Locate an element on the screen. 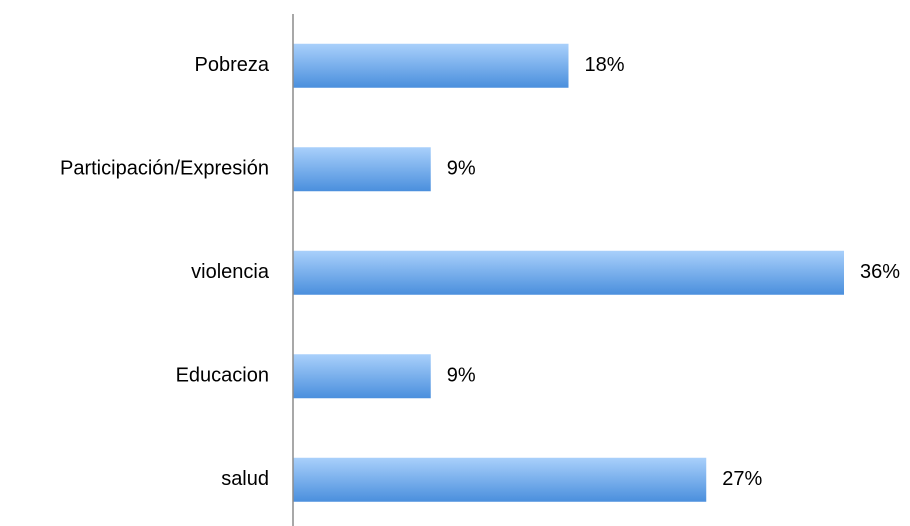 The image size is (910, 526). category-label-violencia: violencia is located at coordinates (230, 272).